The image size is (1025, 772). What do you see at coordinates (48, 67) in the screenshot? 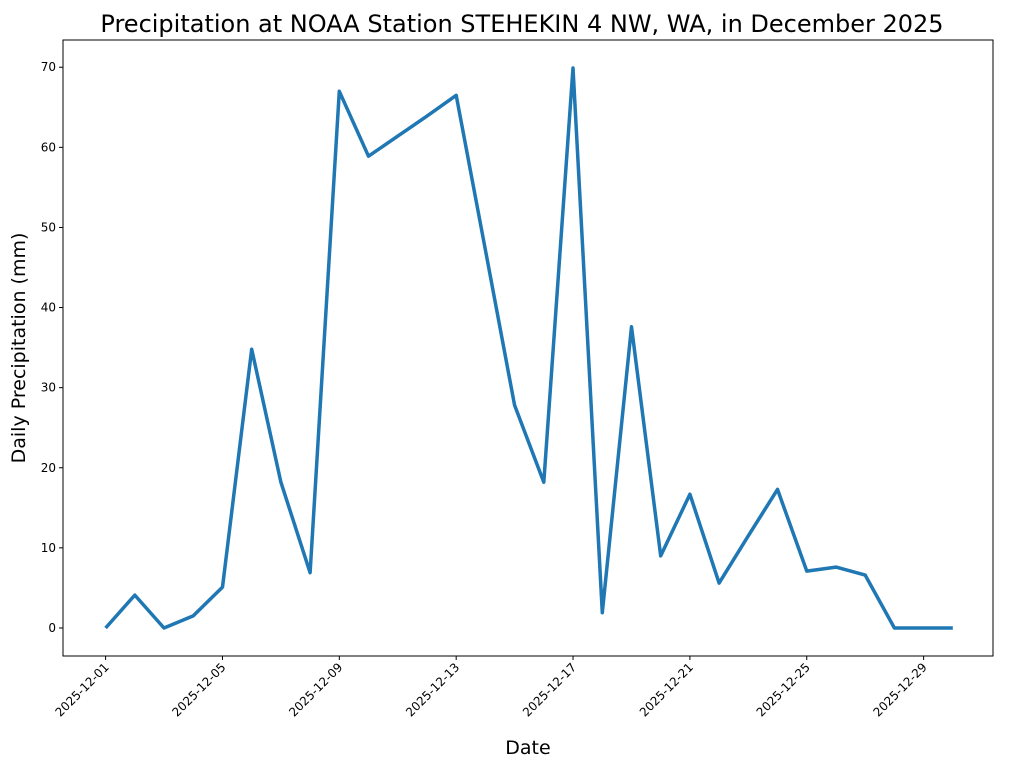
I see `y-tick-label: 70` at bounding box center [48, 67].